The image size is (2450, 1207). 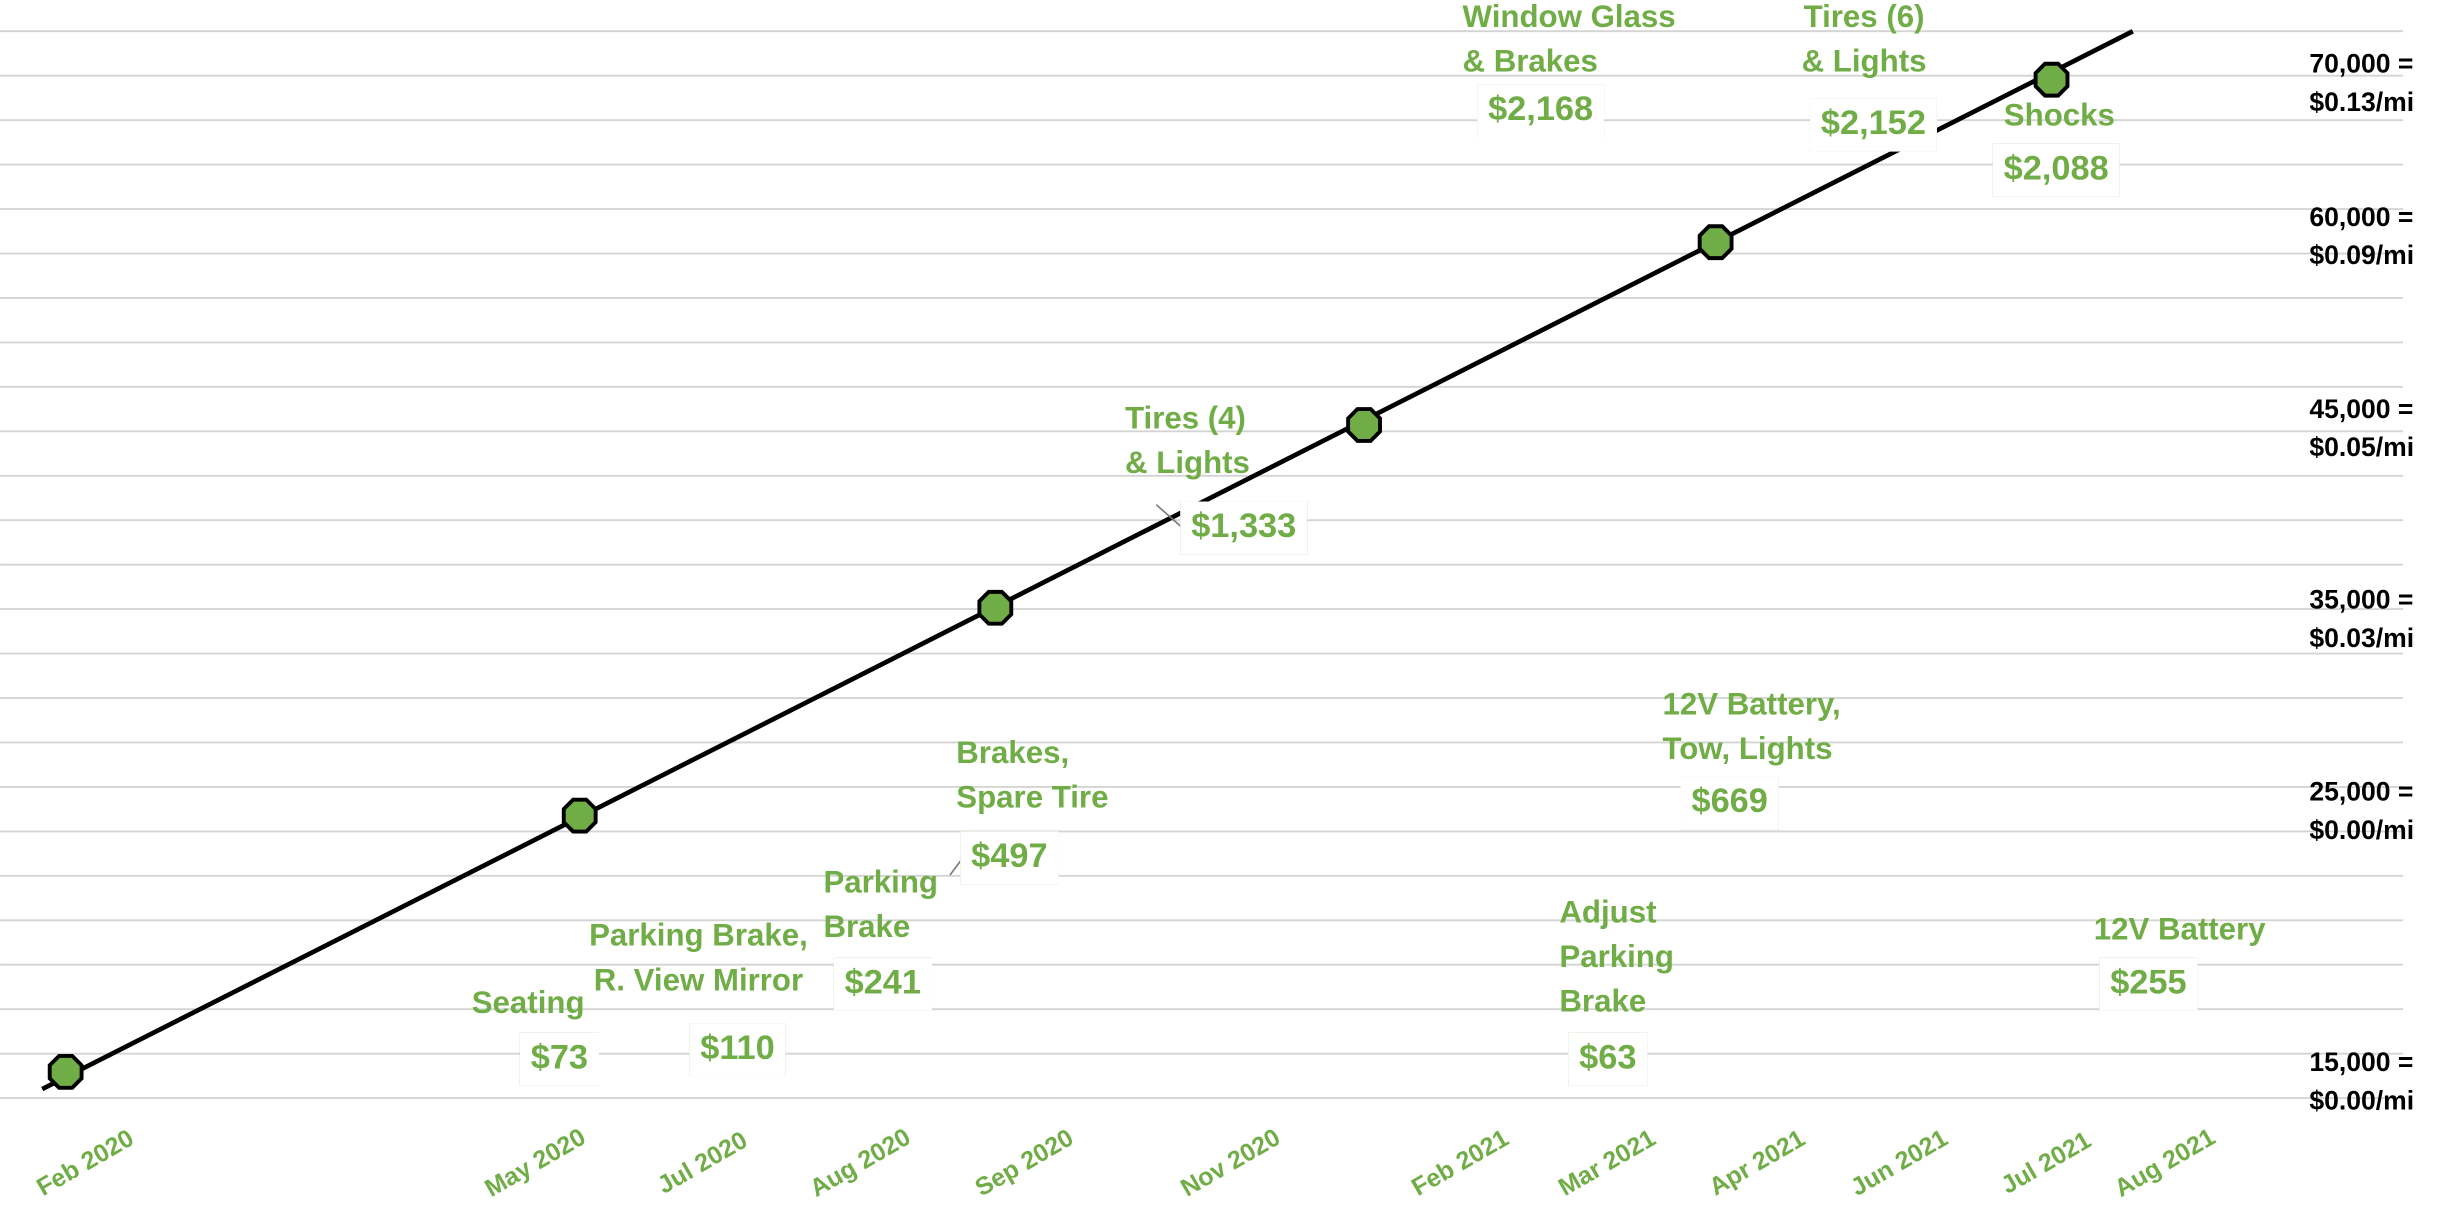 I want to click on x-tick-label: Apr 2021, so click(x=1756, y=1162).